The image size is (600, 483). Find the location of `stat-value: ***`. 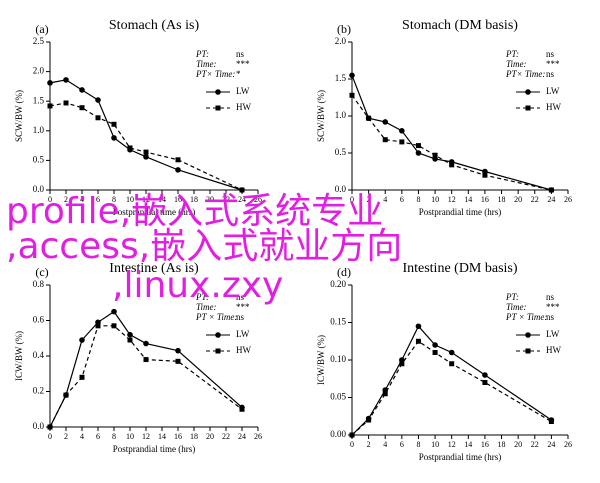

stat-value: *** is located at coordinates (553, 64).